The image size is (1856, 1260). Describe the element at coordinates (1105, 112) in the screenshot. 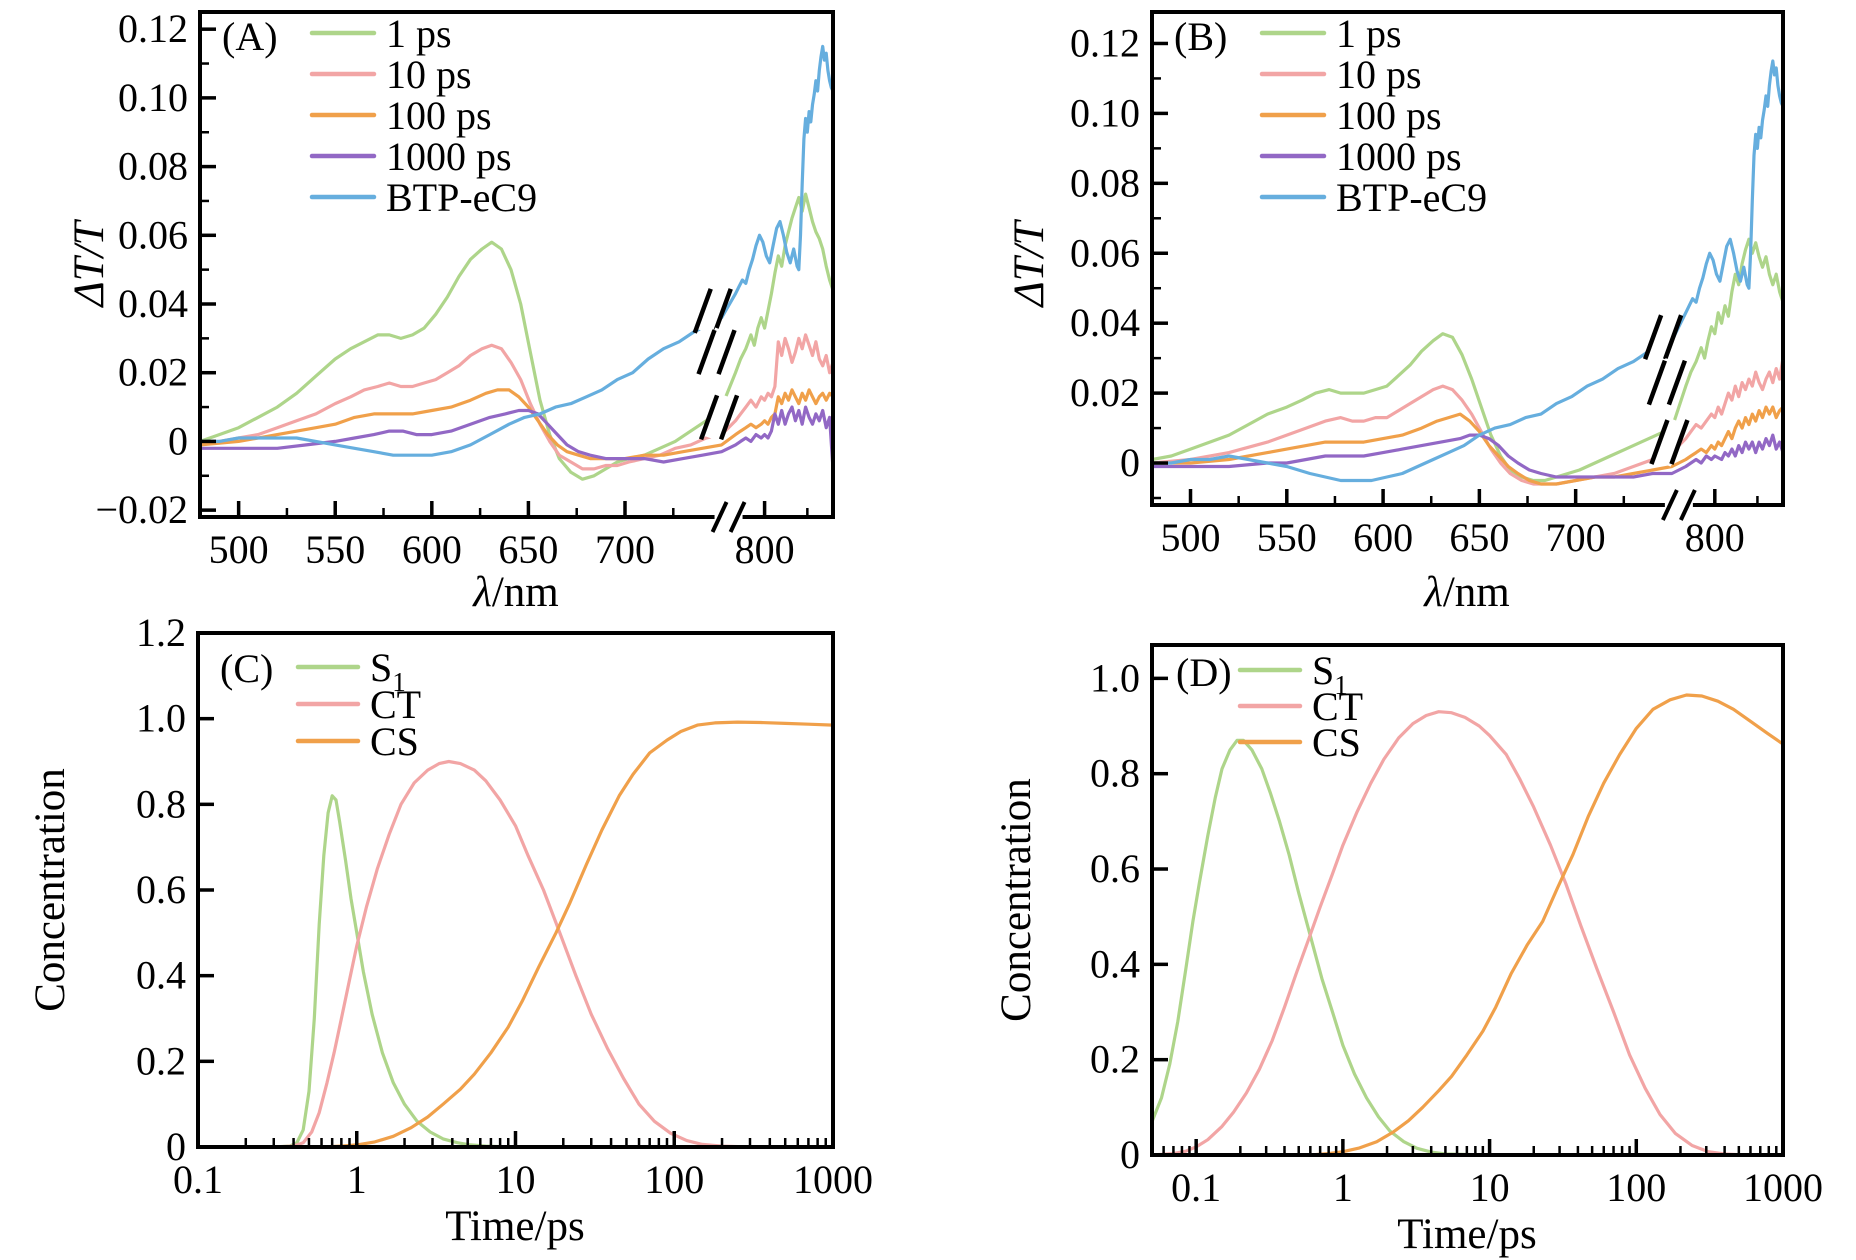

I see `y-tick-label-0.10: 0.10` at that location.